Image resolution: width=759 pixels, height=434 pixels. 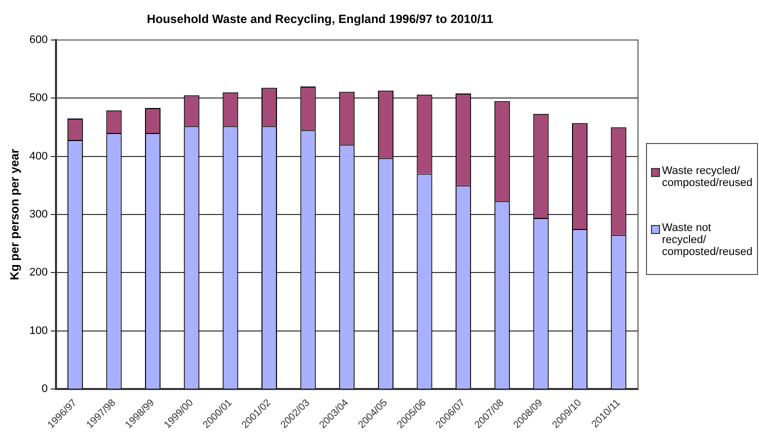 I want to click on y-tick-label: 100, so click(x=38, y=330).